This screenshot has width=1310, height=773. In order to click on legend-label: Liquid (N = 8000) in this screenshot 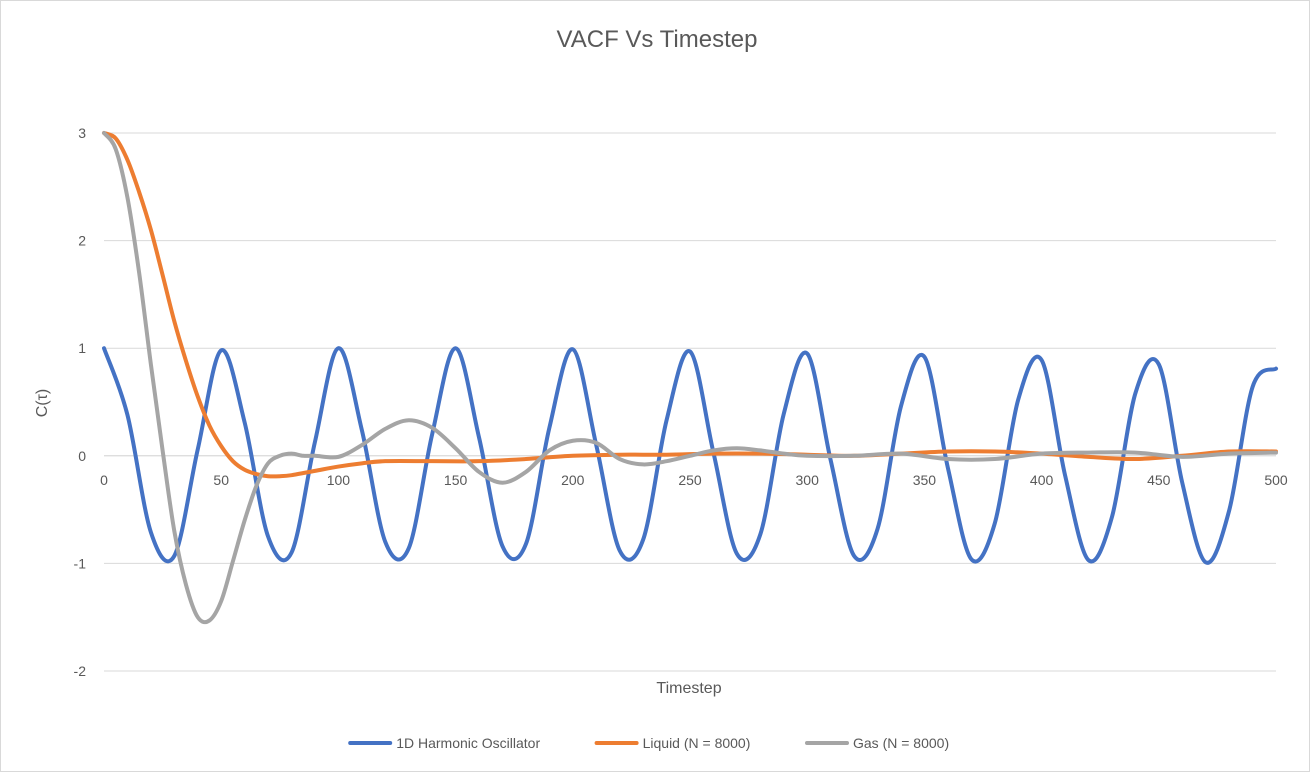, I will do `click(697, 743)`.